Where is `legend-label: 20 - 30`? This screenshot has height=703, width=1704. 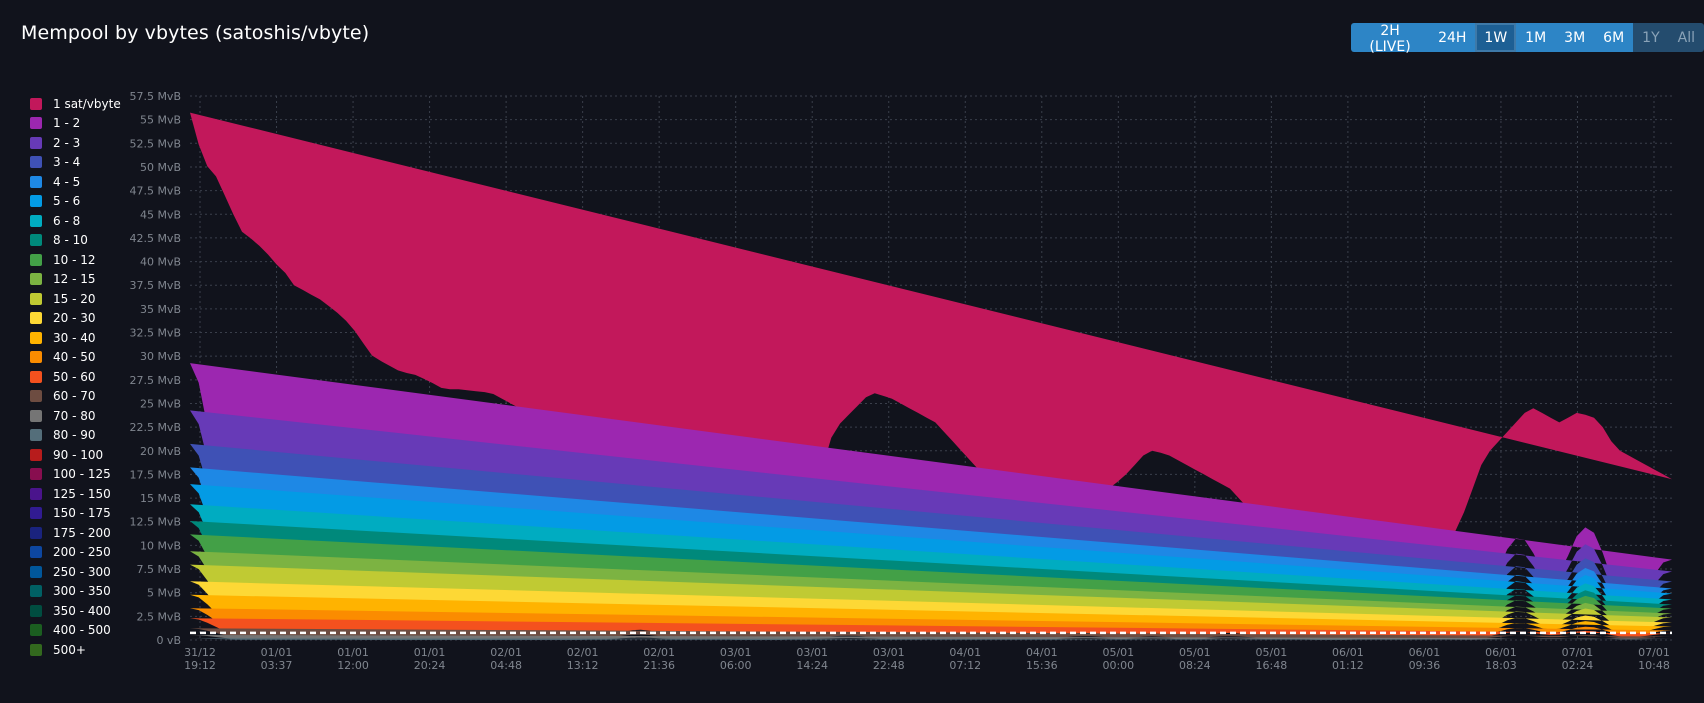
legend-label: 20 - 30 is located at coordinates (74, 318).